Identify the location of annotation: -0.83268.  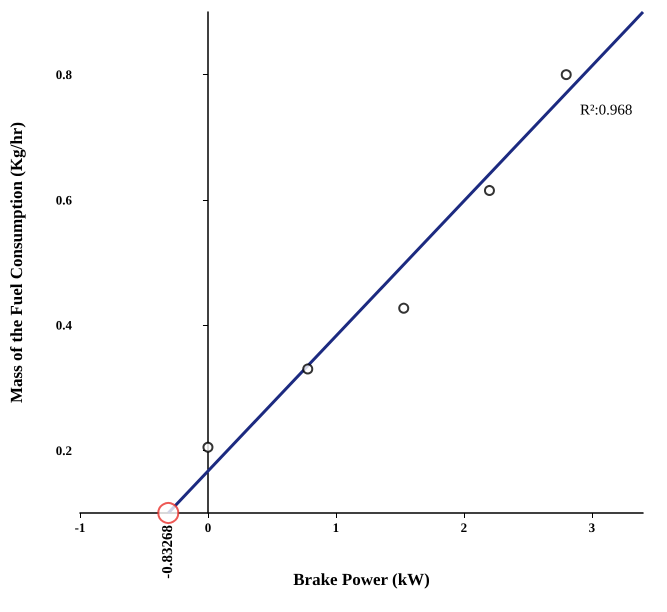
(168, 552).